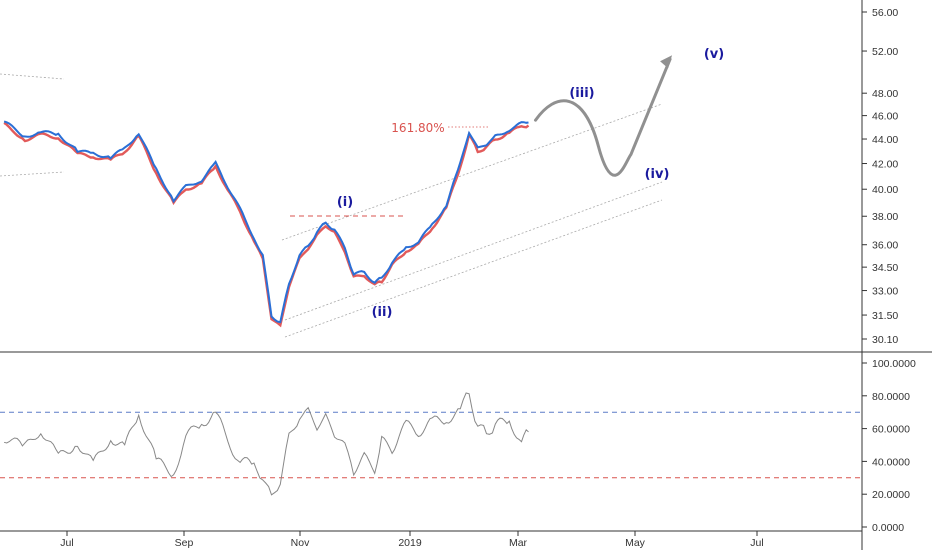 This screenshot has height=550, width=932. Describe the element at coordinates (666, 62) in the screenshot. I see `projection-arrowhead` at that location.